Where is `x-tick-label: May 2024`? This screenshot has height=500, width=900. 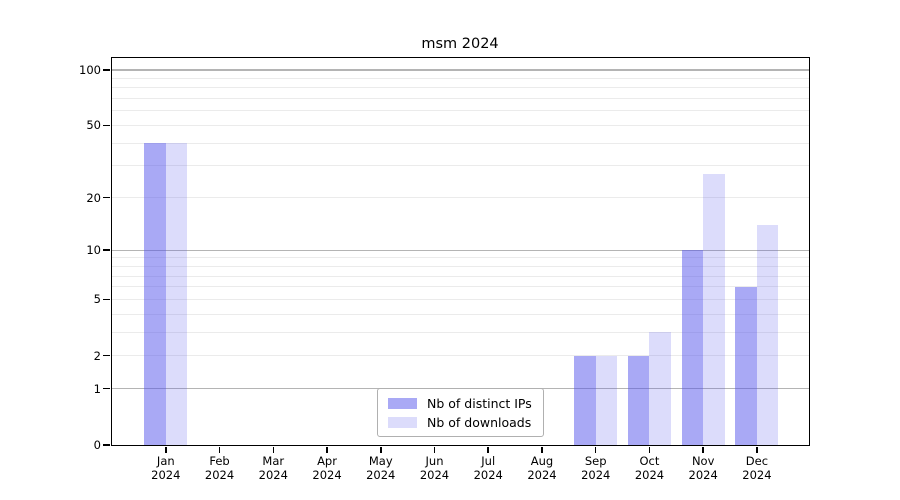
x-tick-label: May 2024 is located at coordinates (381, 468).